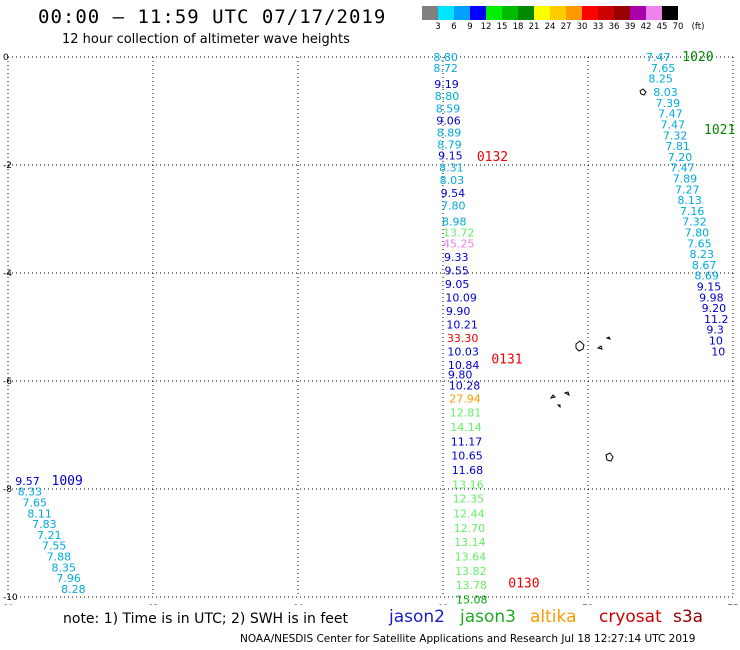 The width and height of the screenshot is (740, 650). I want to click on wave-height-value: 9.15, so click(709, 287).